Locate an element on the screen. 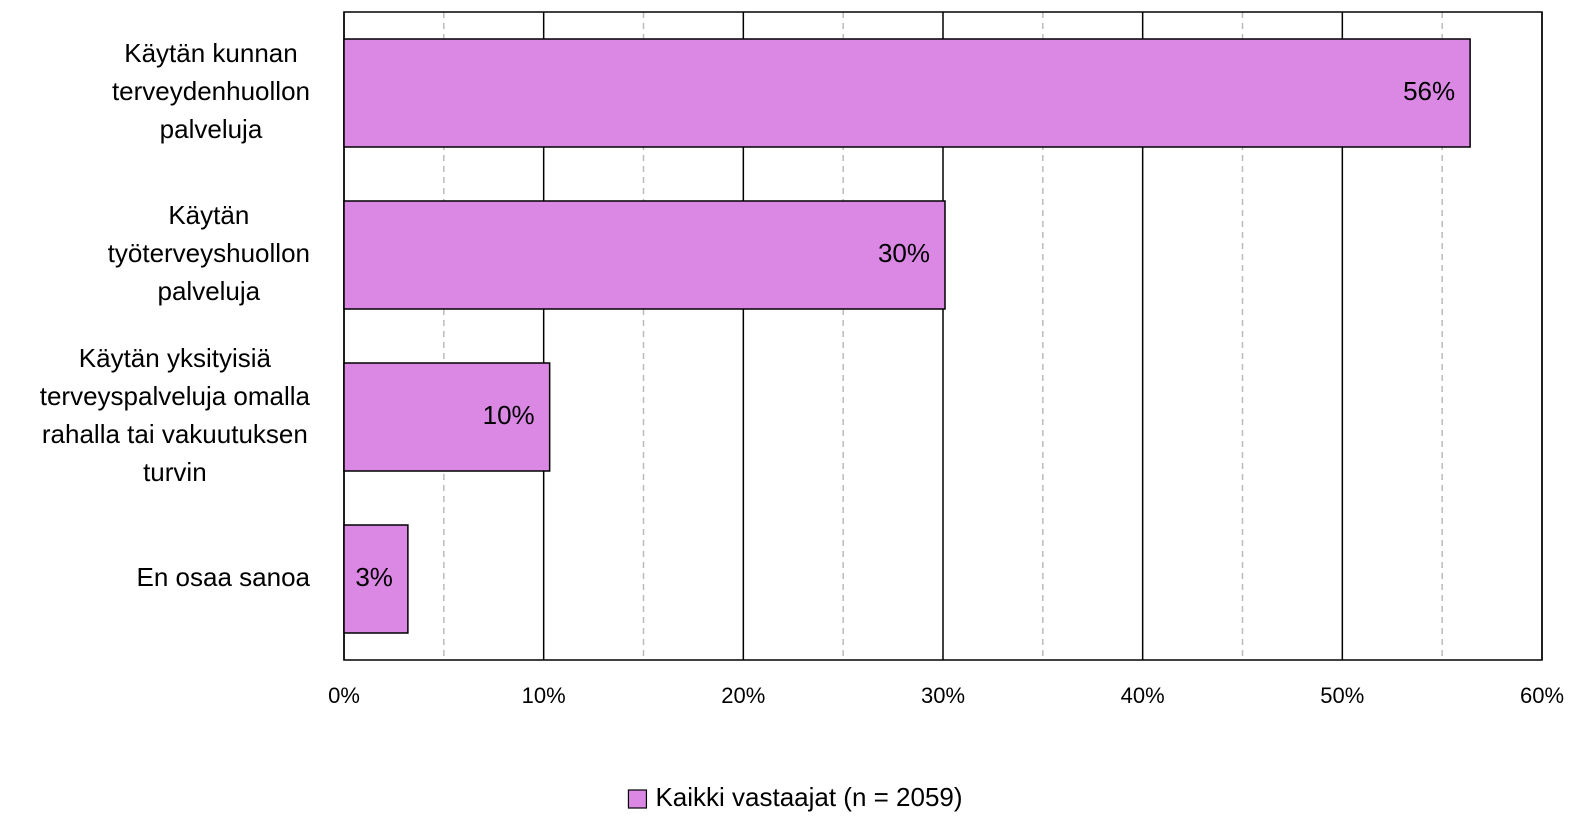  label-line: En osaa sanoa is located at coordinates (224, 577).